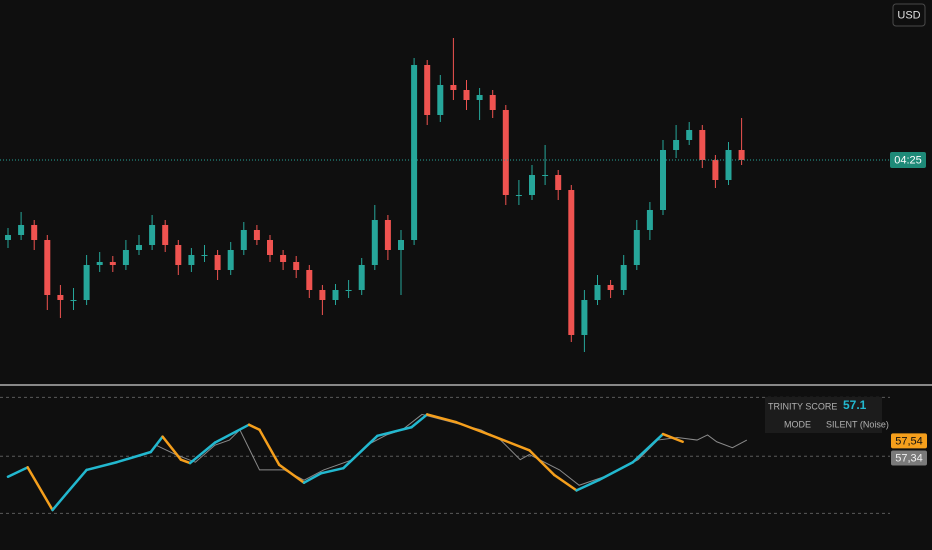  What do you see at coordinates (797, 424) in the screenshot?
I see `mode-label: MODE` at bounding box center [797, 424].